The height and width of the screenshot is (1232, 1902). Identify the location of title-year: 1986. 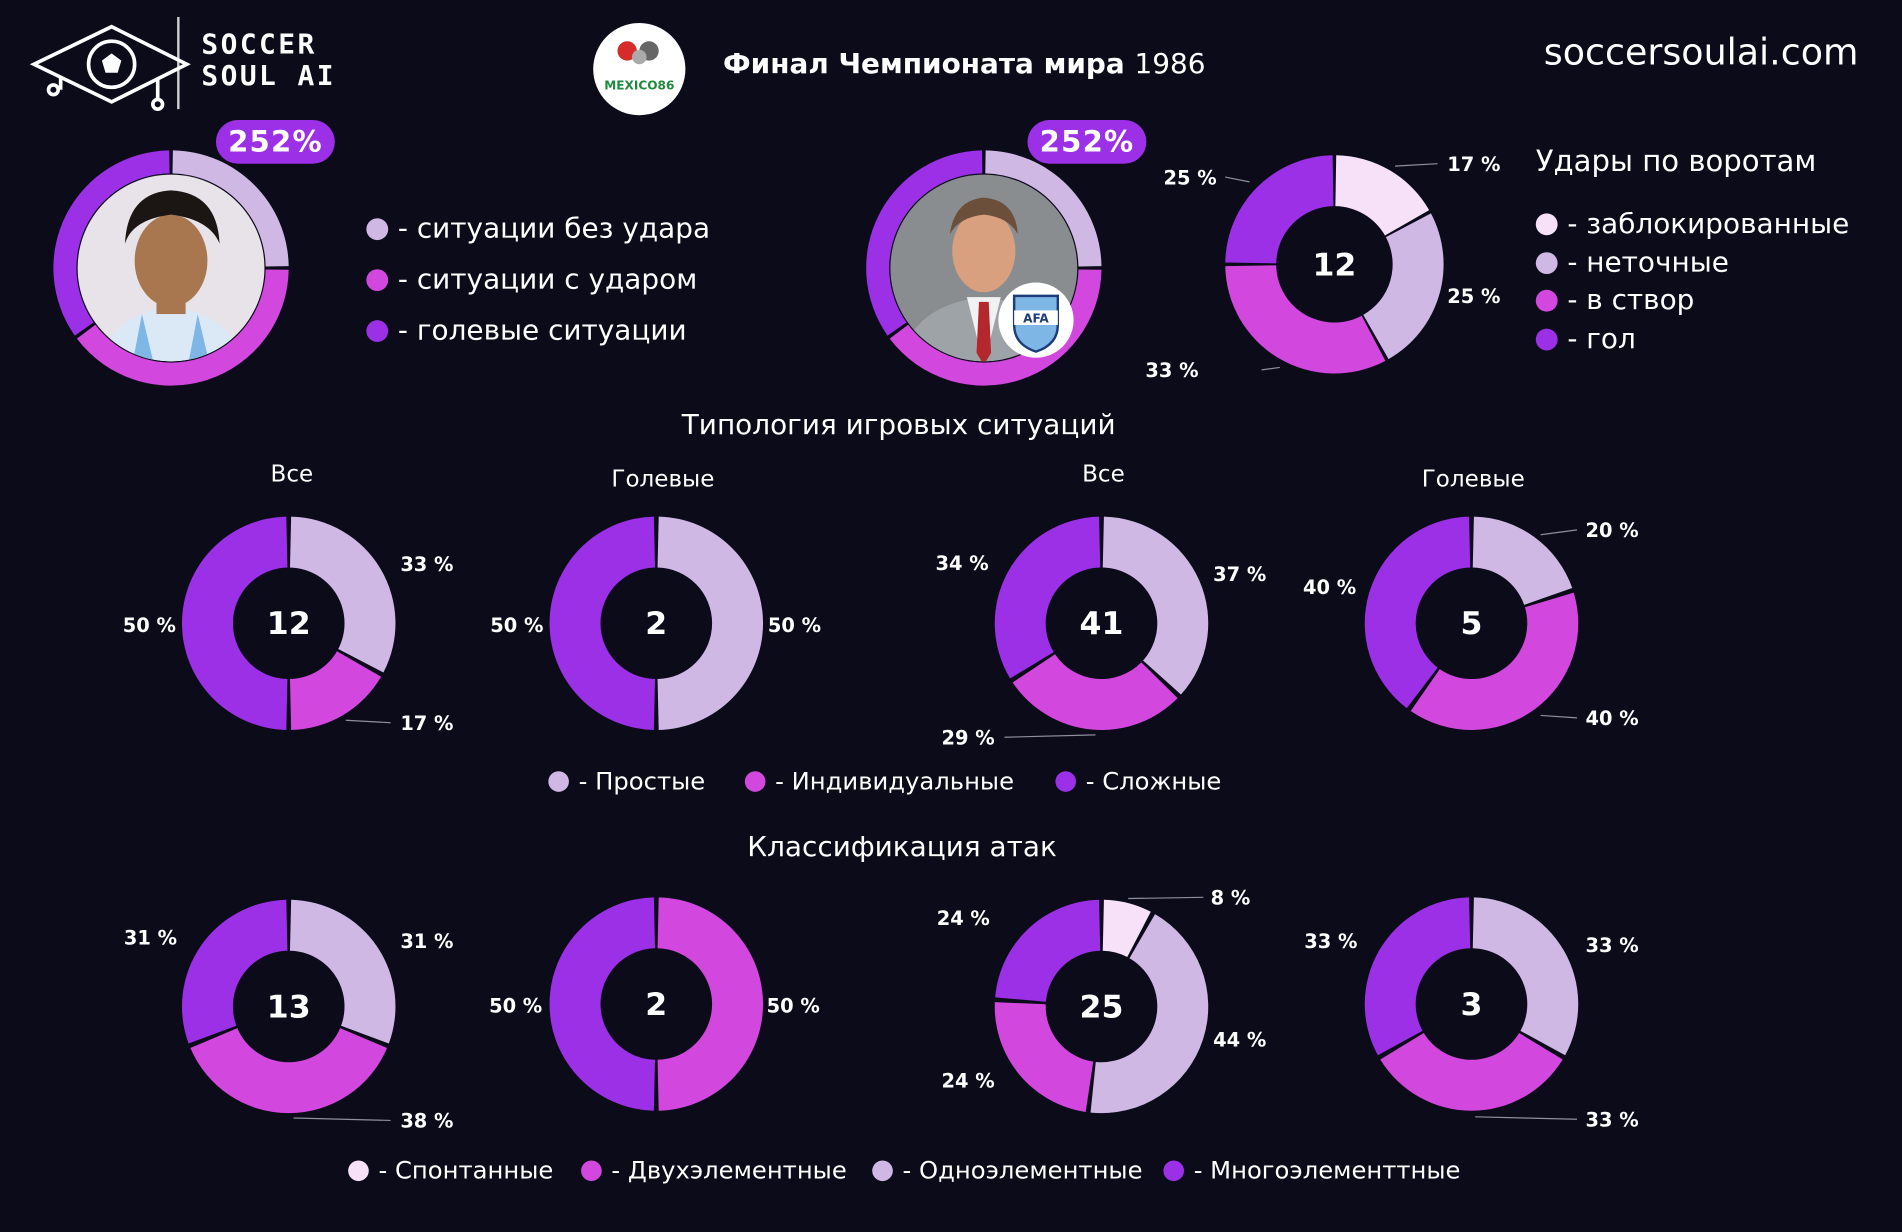
(1170, 64).